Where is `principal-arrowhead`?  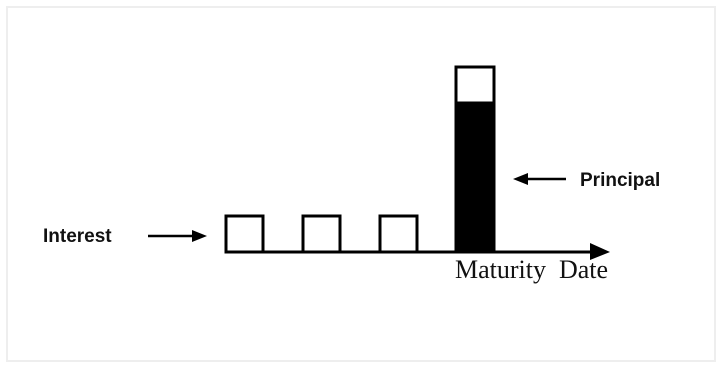 principal-arrowhead is located at coordinates (520, 179).